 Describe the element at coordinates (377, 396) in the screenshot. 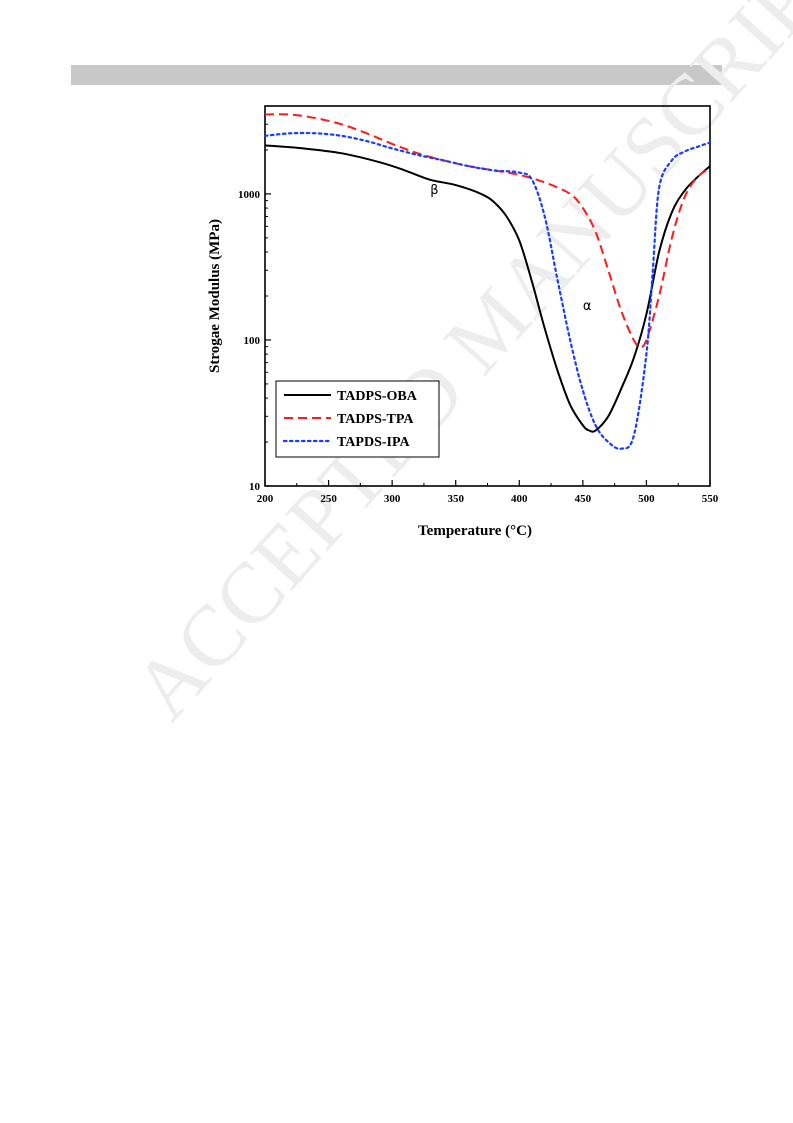

I see `legend-label: TADPS-OBA` at that location.